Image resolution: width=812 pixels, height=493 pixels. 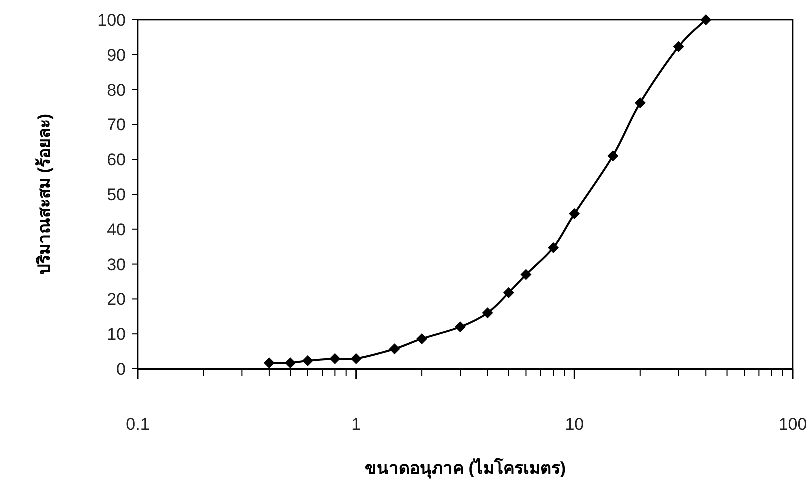 What do you see at coordinates (116, 160) in the screenshot?
I see `y-tick-label: 60` at bounding box center [116, 160].